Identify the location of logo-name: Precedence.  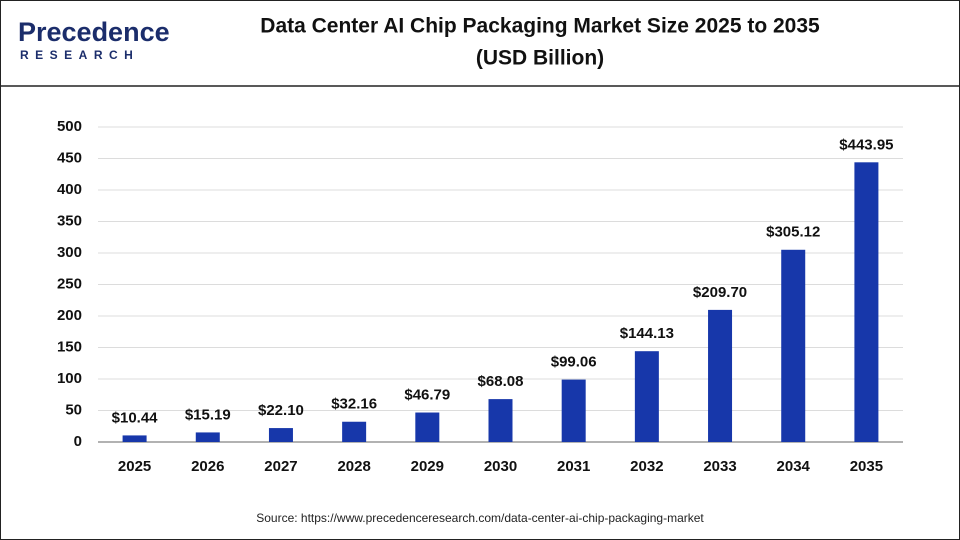
(94, 32).